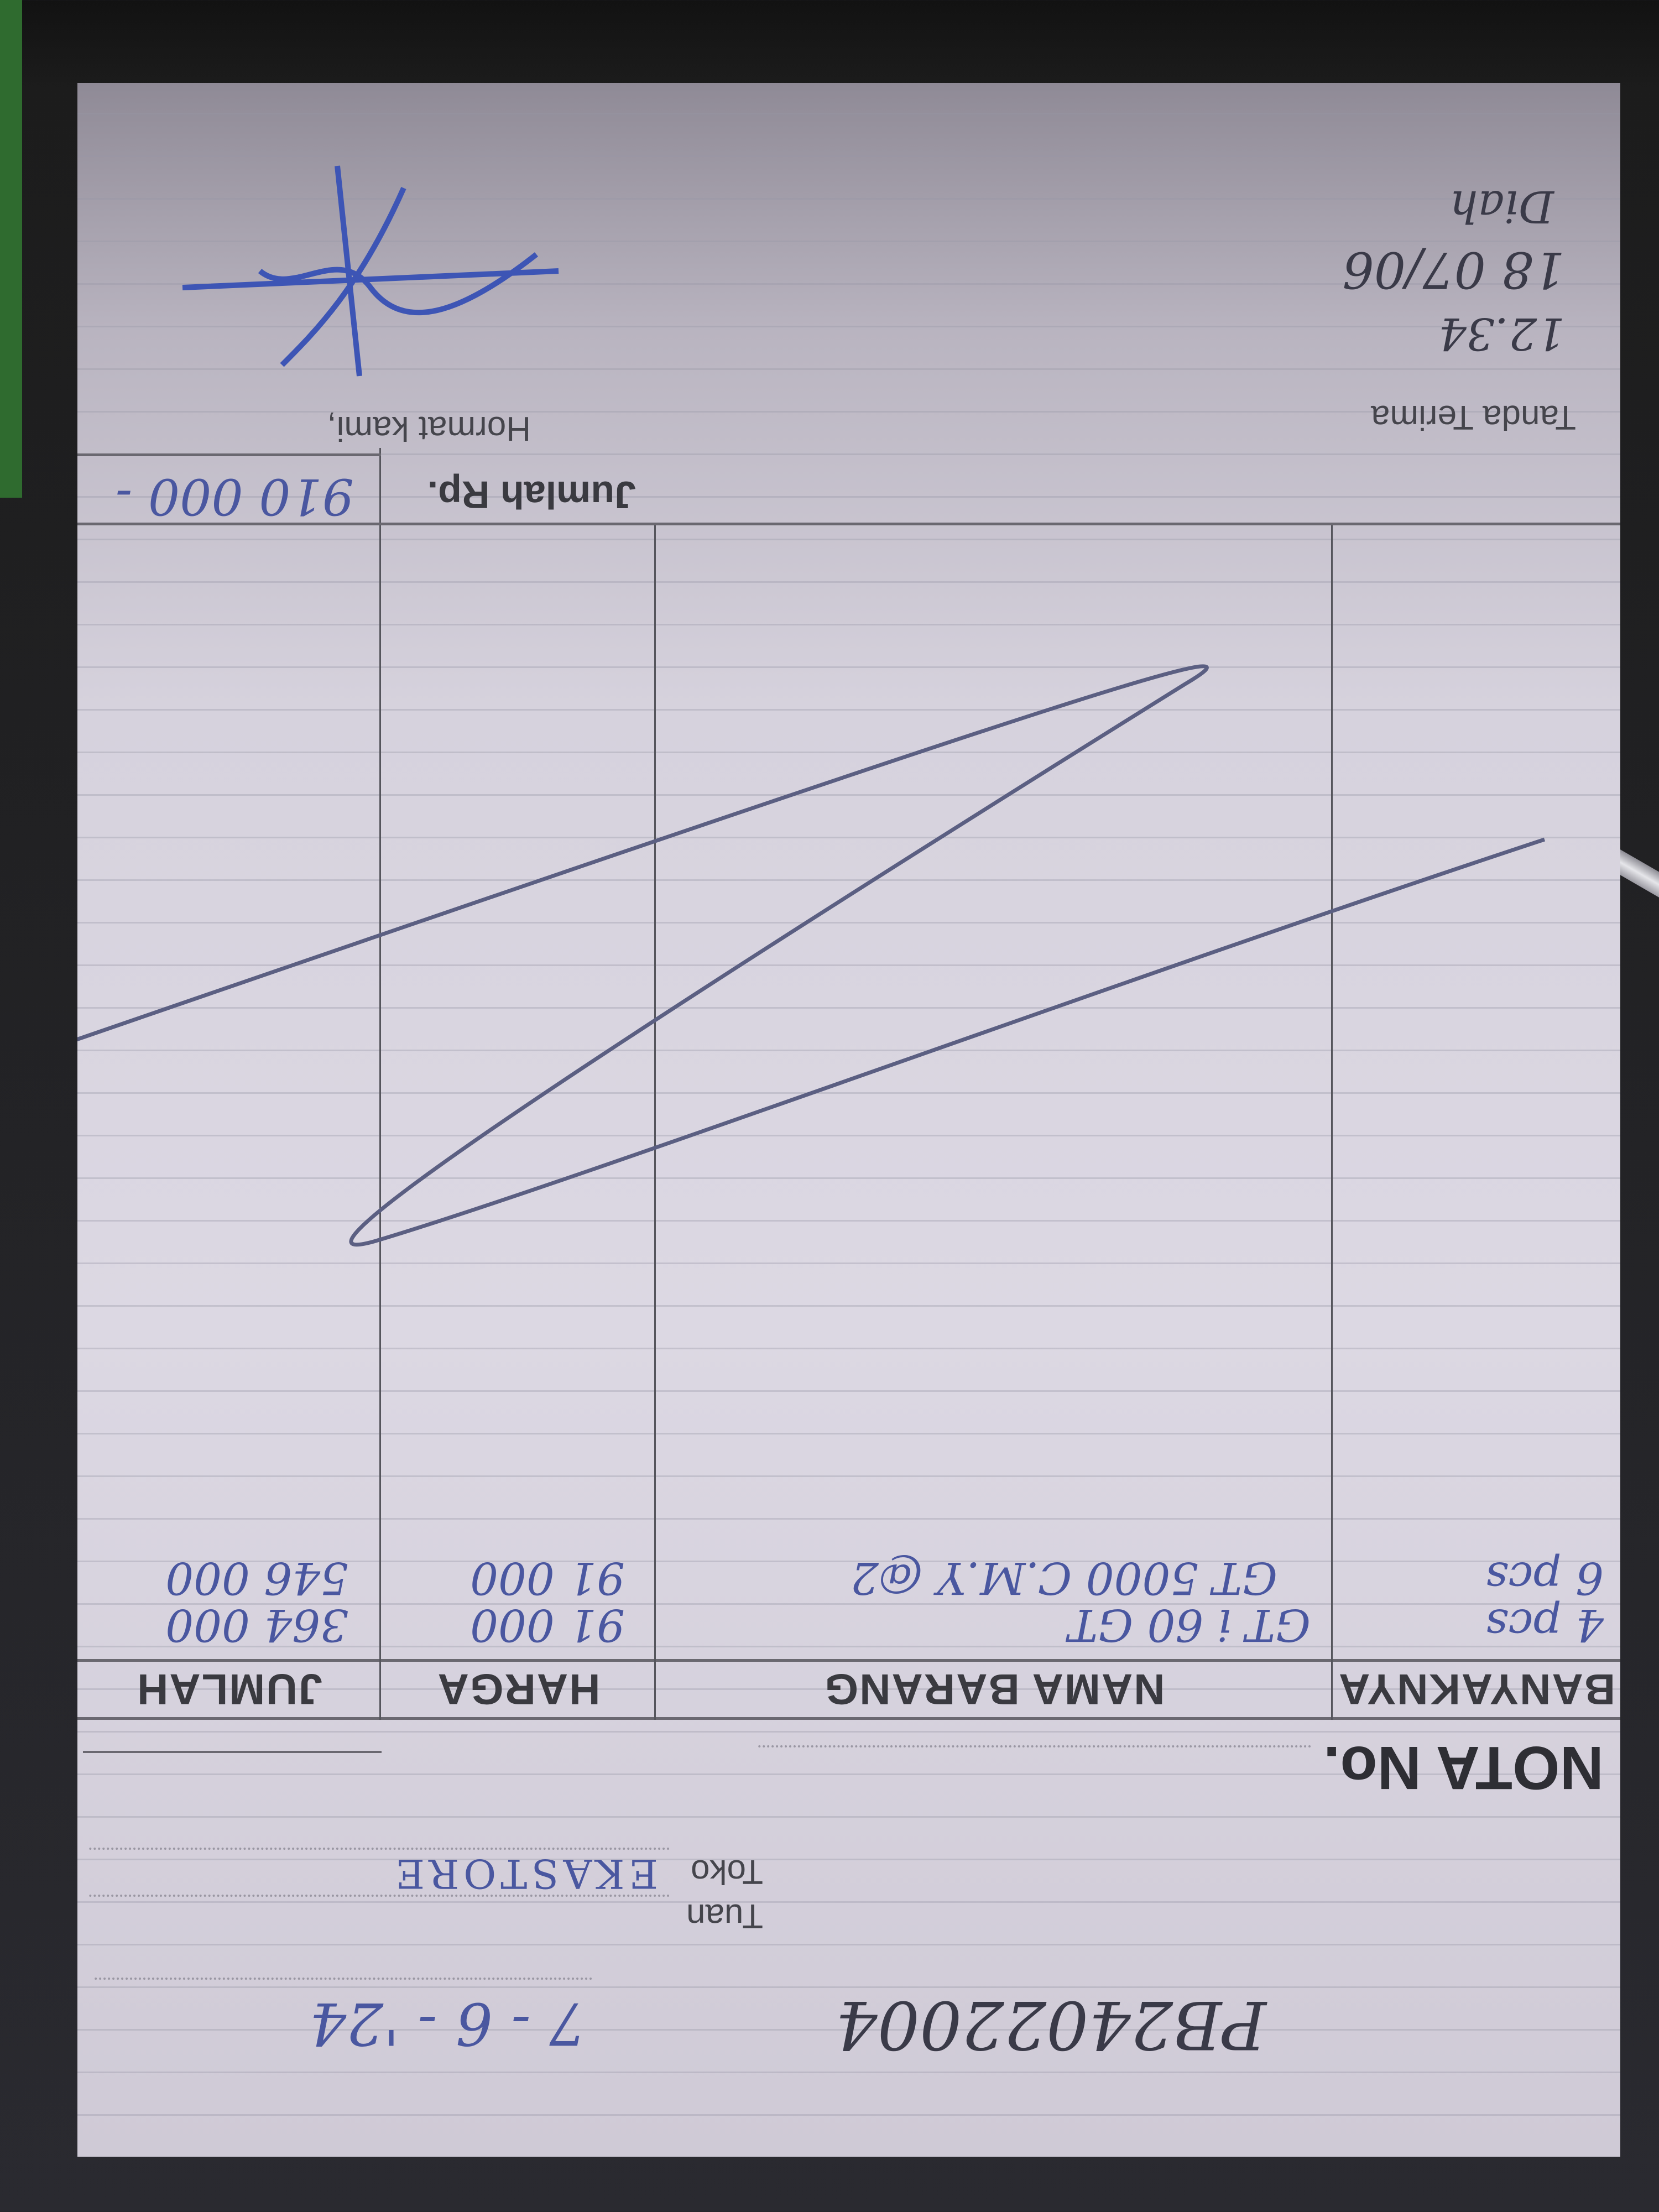 The height and width of the screenshot is (2212, 1659). Describe the element at coordinates (1502, 207) in the screenshot. I see `received-note: Diah` at that location.